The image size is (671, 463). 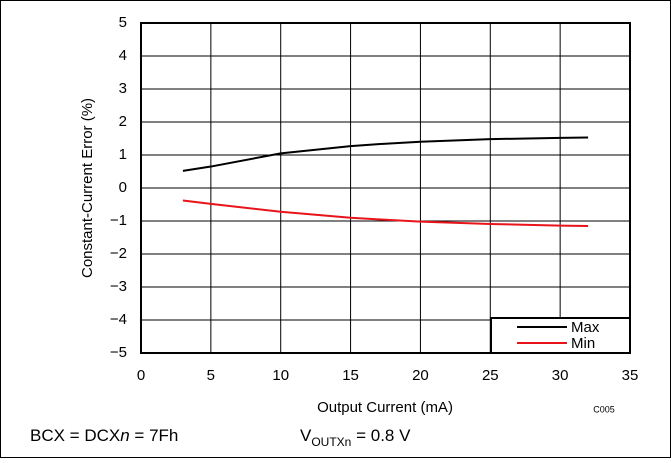 I want to click on y-tick-label: −2, so click(x=118, y=253).